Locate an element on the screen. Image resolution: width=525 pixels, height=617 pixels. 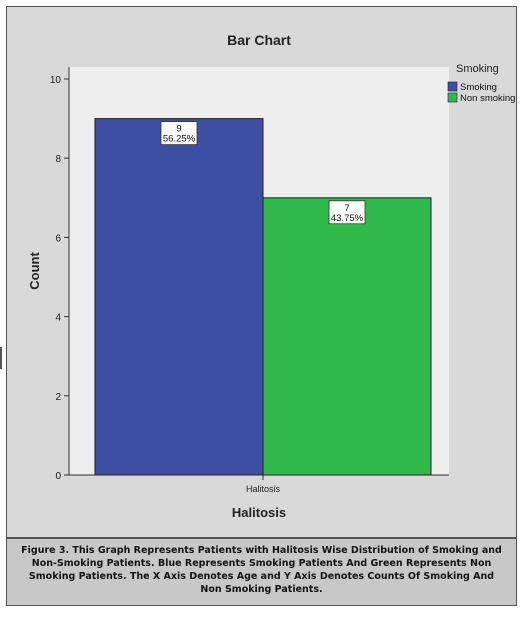
x-axis-ticks: Halitosis is located at coordinates (263, 484).